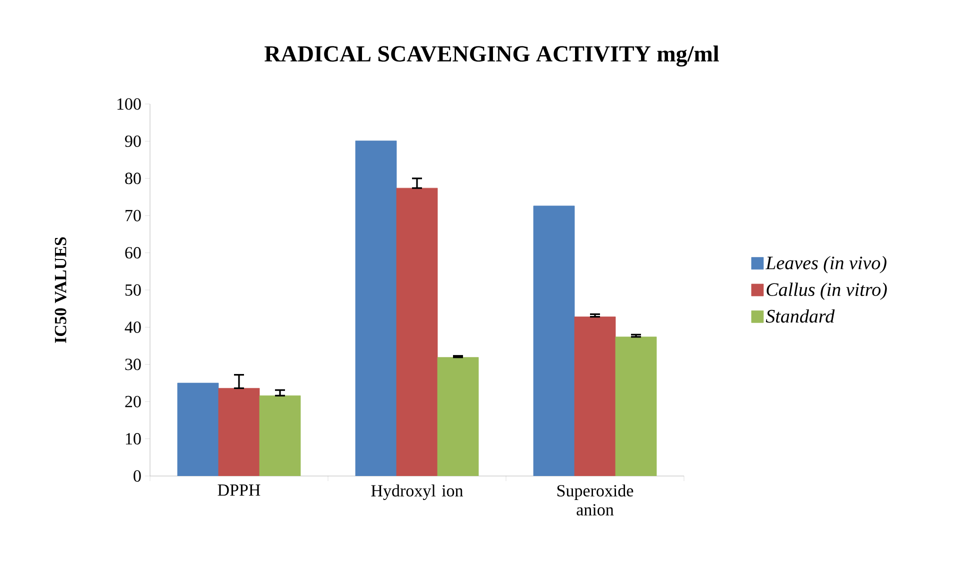 The image size is (958, 583). Describe the element at coordinates (800, 316) in the screenshot. I see `legend-label: Standard` at that location.